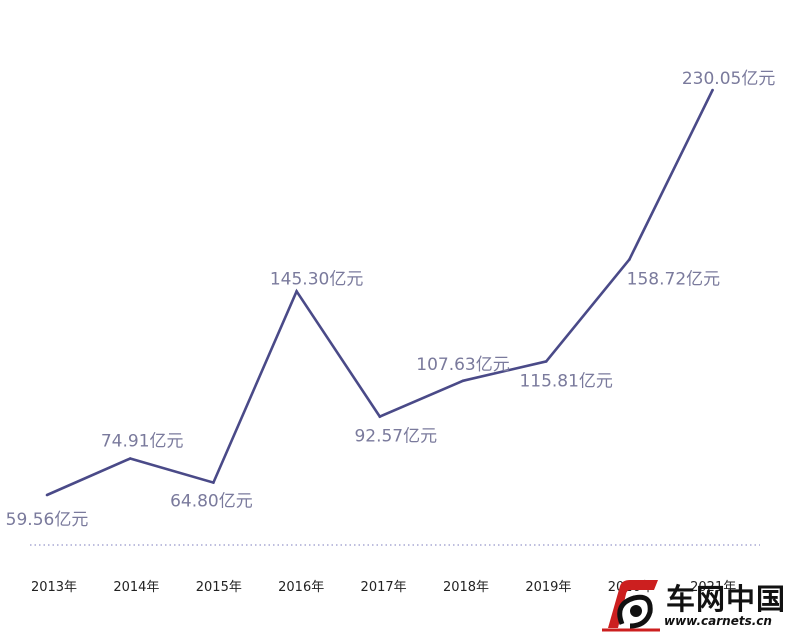  Describe the element at coordinates (718, 621) in the screenshot. I see `watermark-url: www.carnets.cn` at that location.